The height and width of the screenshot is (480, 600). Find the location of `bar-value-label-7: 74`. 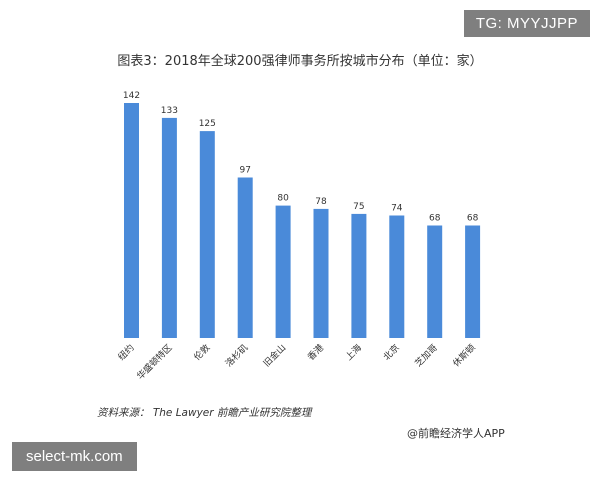

bar-value-label-7: 74 is located at coordinates (397, 209).